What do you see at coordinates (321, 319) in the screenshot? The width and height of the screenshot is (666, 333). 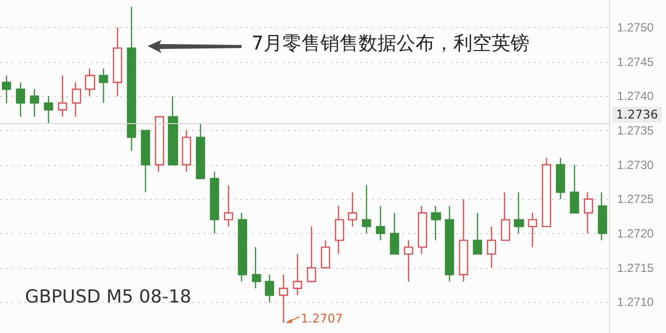 I see `annotation: 1.2707` at bounding box center [321, 319].